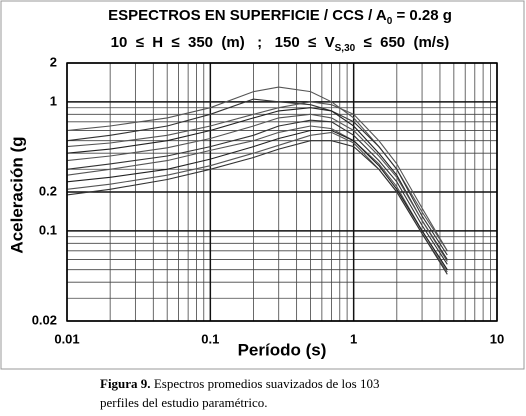 Image resolution: width=526 pixels, height=416 pixels. I want to click on x-tick-label: 1, so click(353, 338).